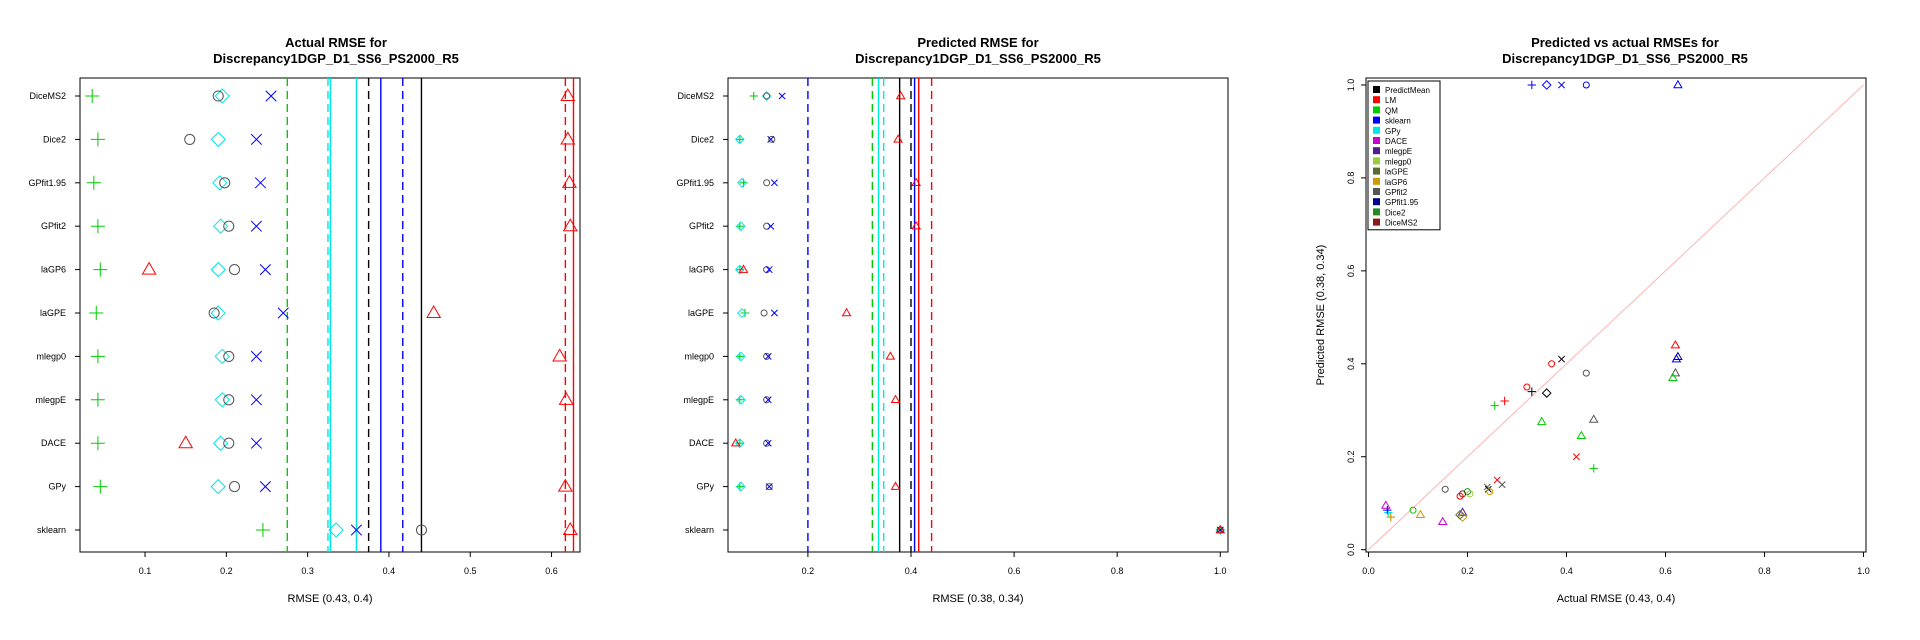  I want to click on panel2-marker-sklearn-DACE, so click(768, 443).